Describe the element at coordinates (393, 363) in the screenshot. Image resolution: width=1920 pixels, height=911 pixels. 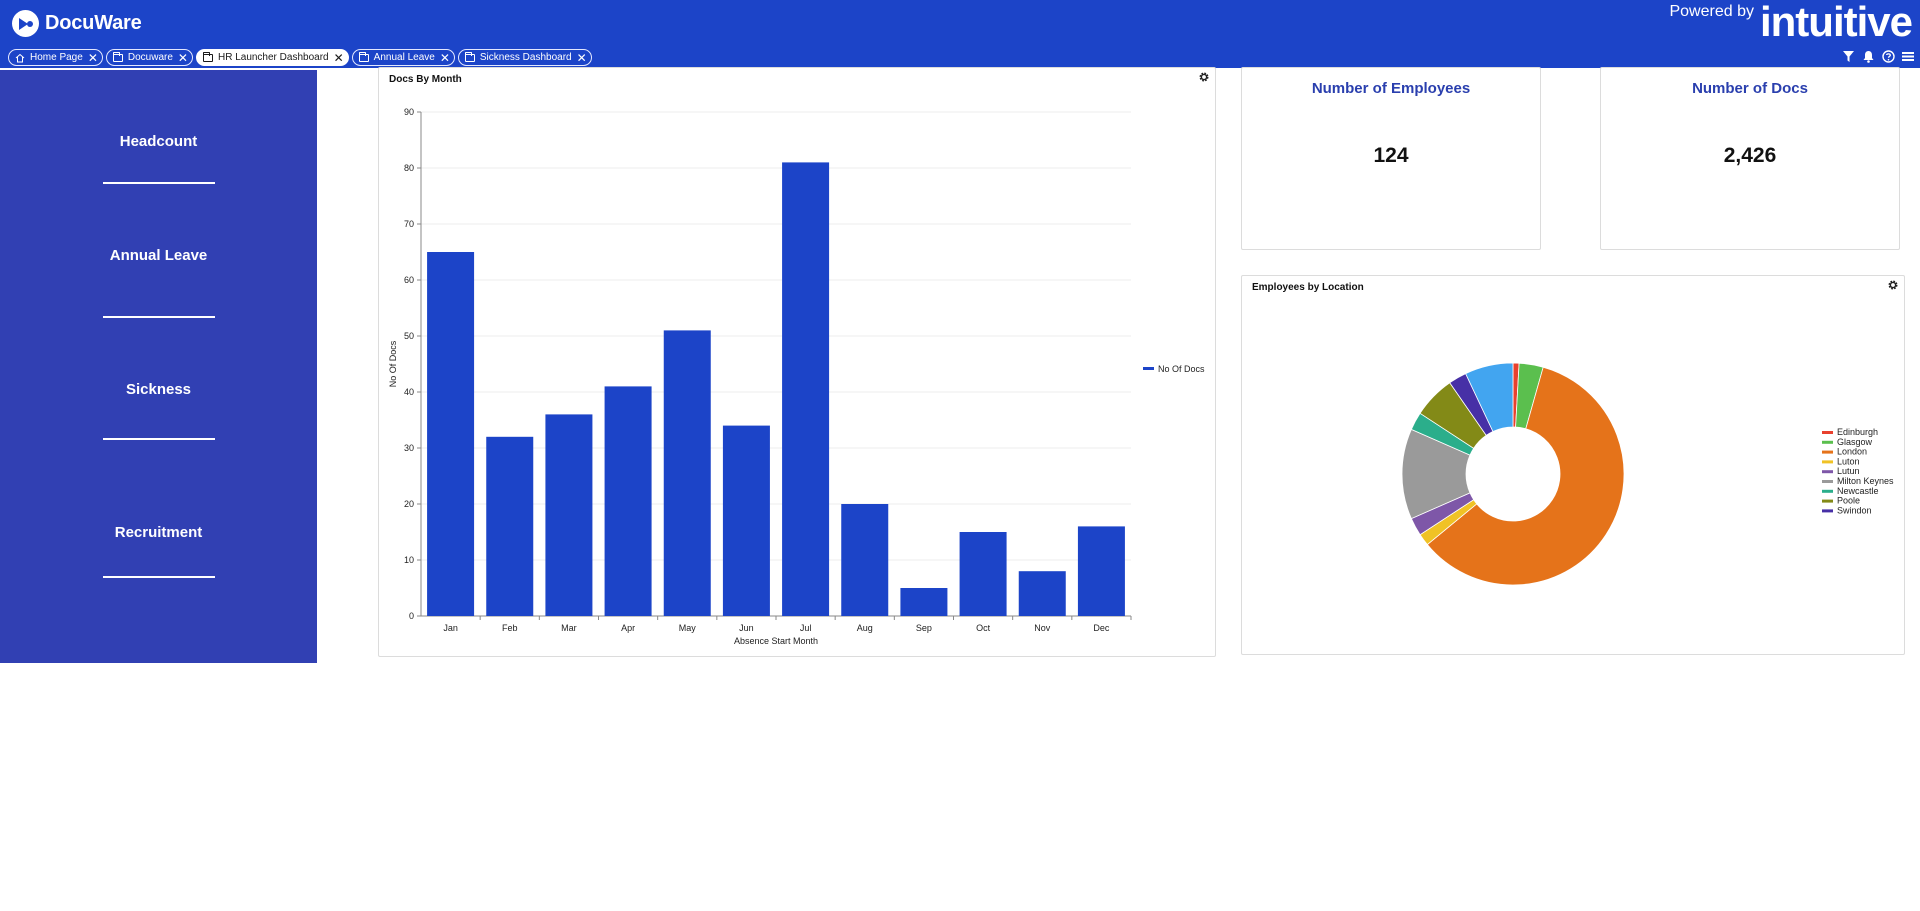
I see `y-axis-label: No Of Docs` at that location.